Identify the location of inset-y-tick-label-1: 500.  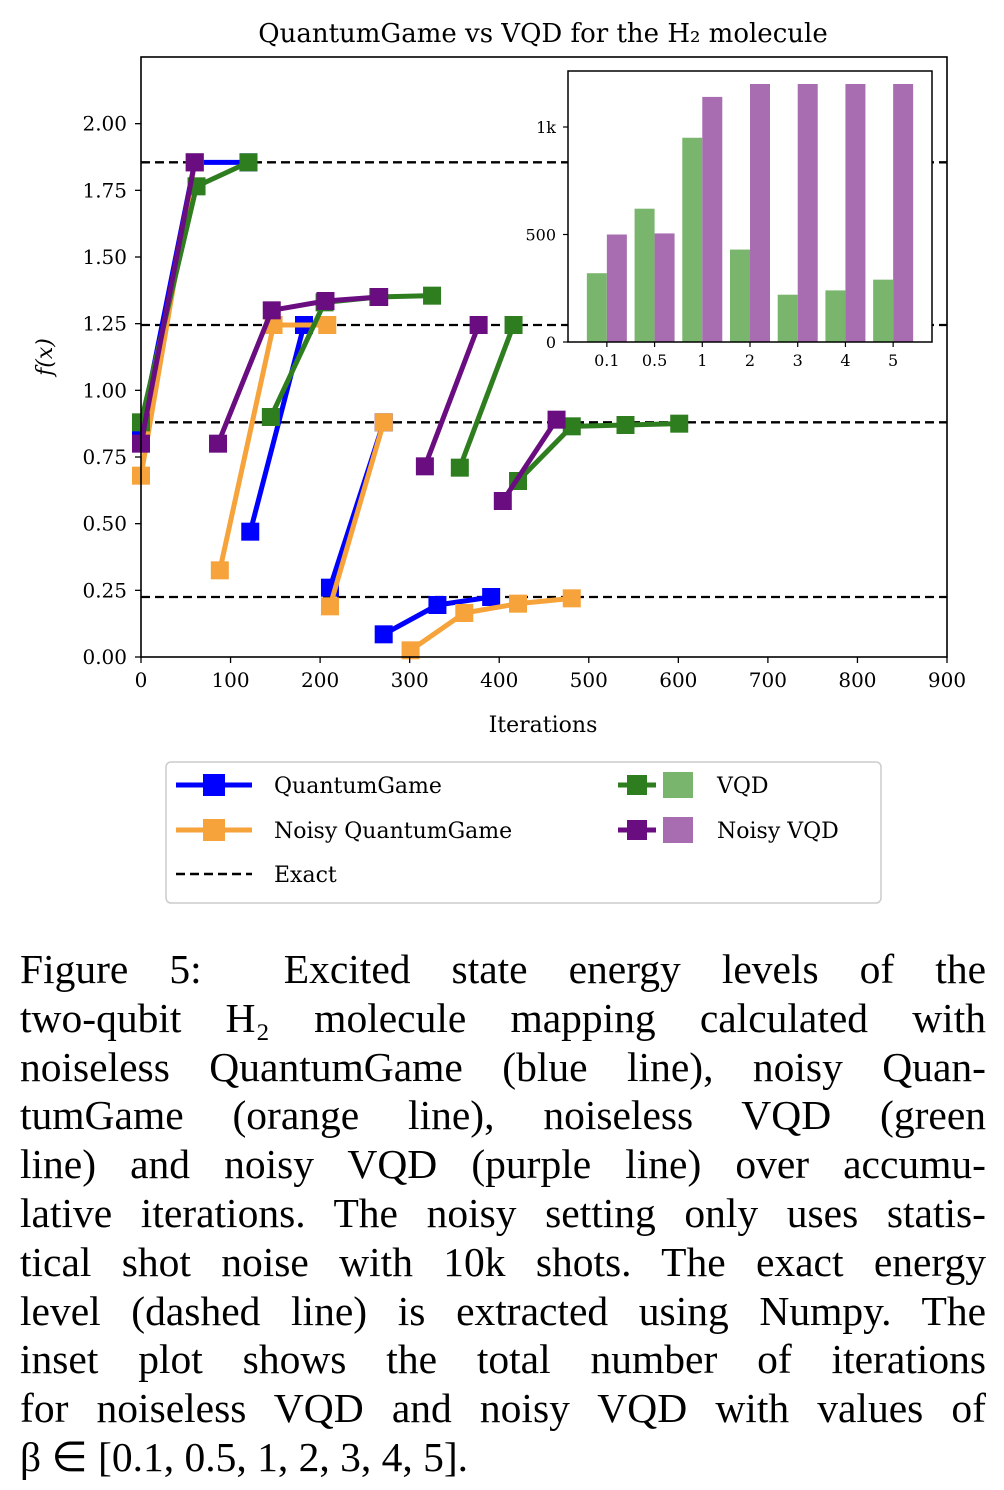
(540, 235).